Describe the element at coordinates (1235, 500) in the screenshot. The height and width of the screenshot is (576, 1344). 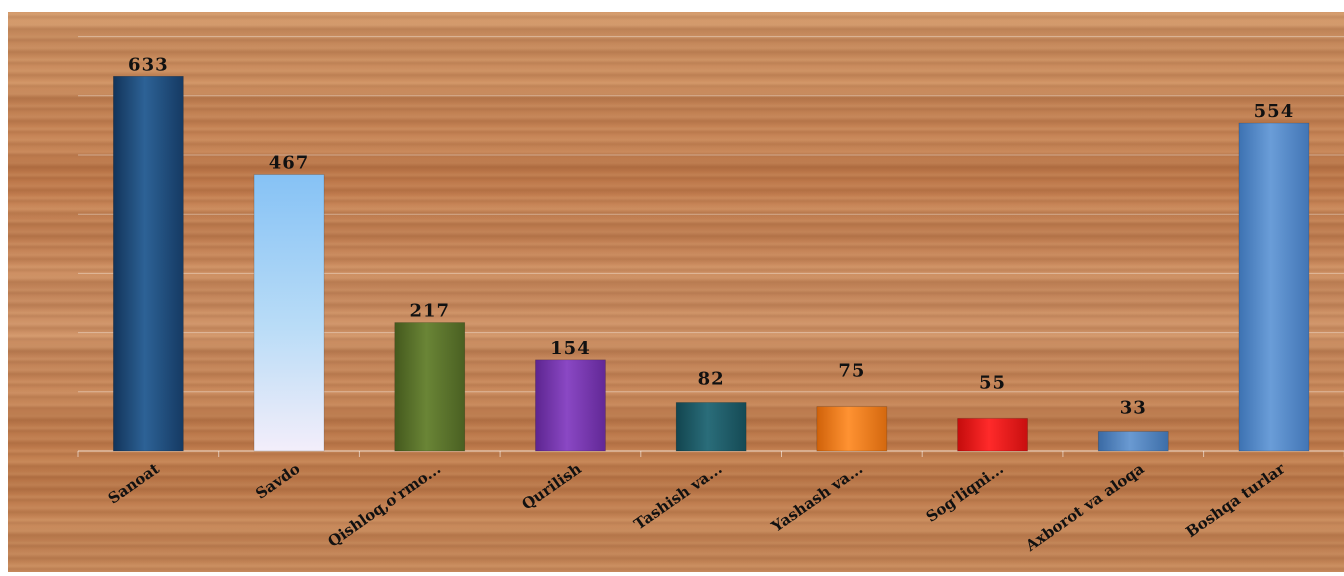
I see `category-label: Boshqa turlar` at that location.